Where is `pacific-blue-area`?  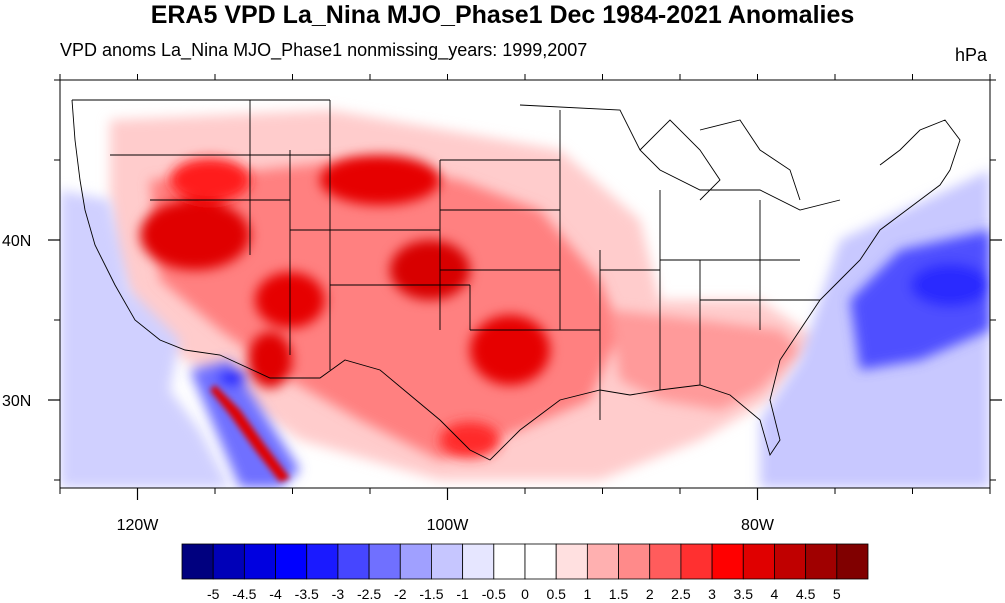
pacific-blue-area is located at coordinates (145, 339).